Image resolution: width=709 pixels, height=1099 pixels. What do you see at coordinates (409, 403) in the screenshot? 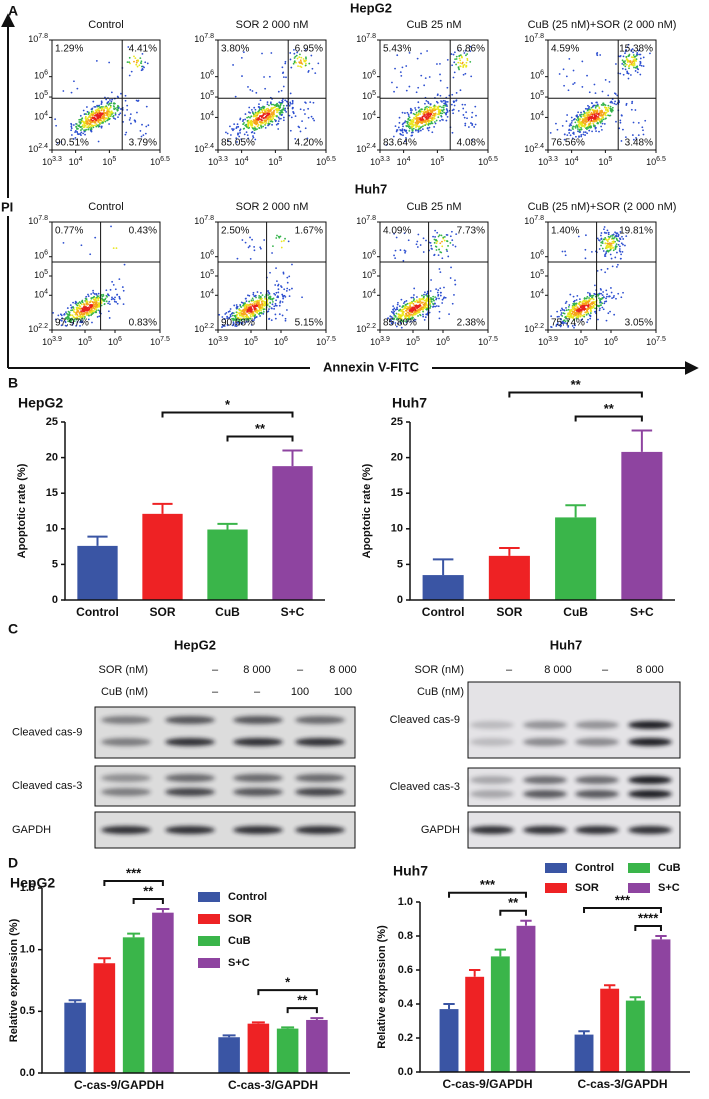
I see `chart-title: Huh7` at bounding box center [409, 403].